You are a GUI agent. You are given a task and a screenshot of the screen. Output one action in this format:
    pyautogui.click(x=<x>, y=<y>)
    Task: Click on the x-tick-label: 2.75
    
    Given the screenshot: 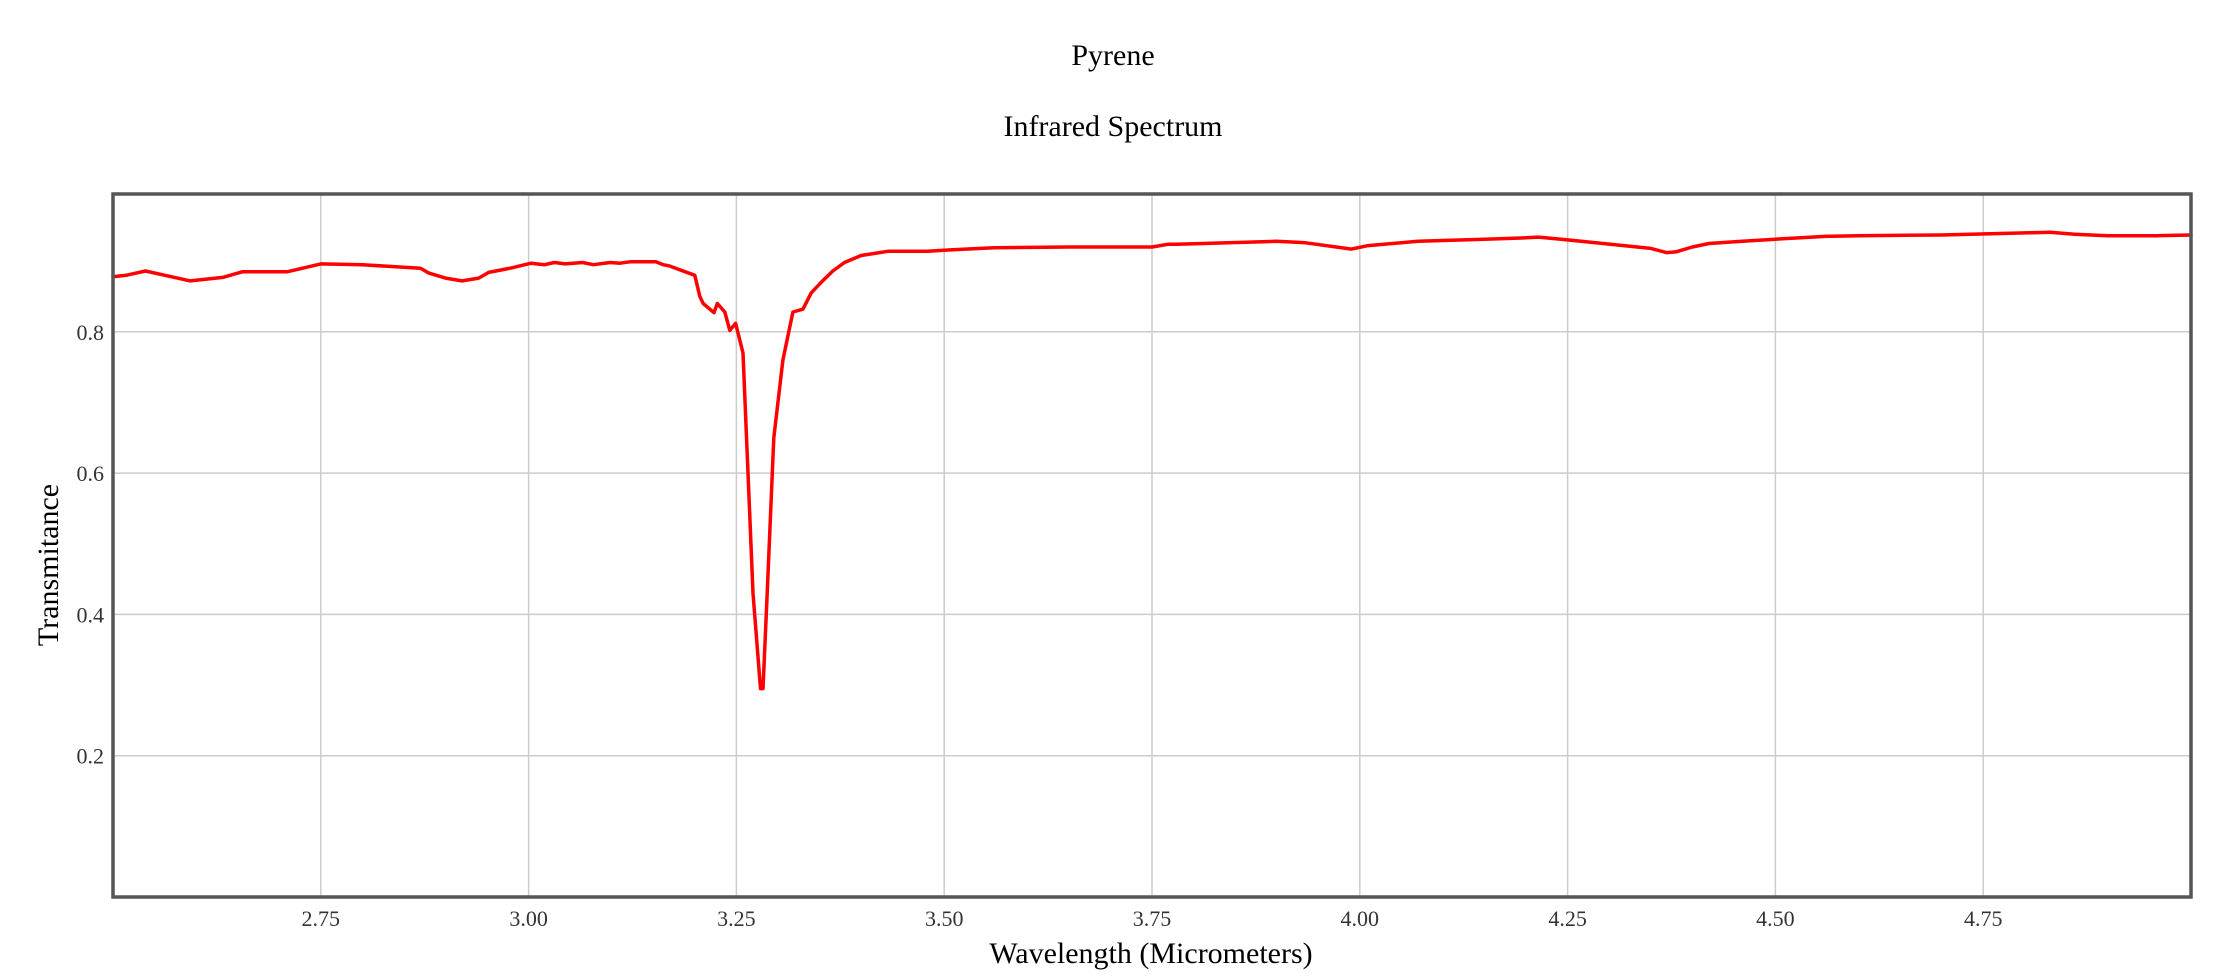 What is the action you would take?
    pyautogui.click(x=321, y=918)
    